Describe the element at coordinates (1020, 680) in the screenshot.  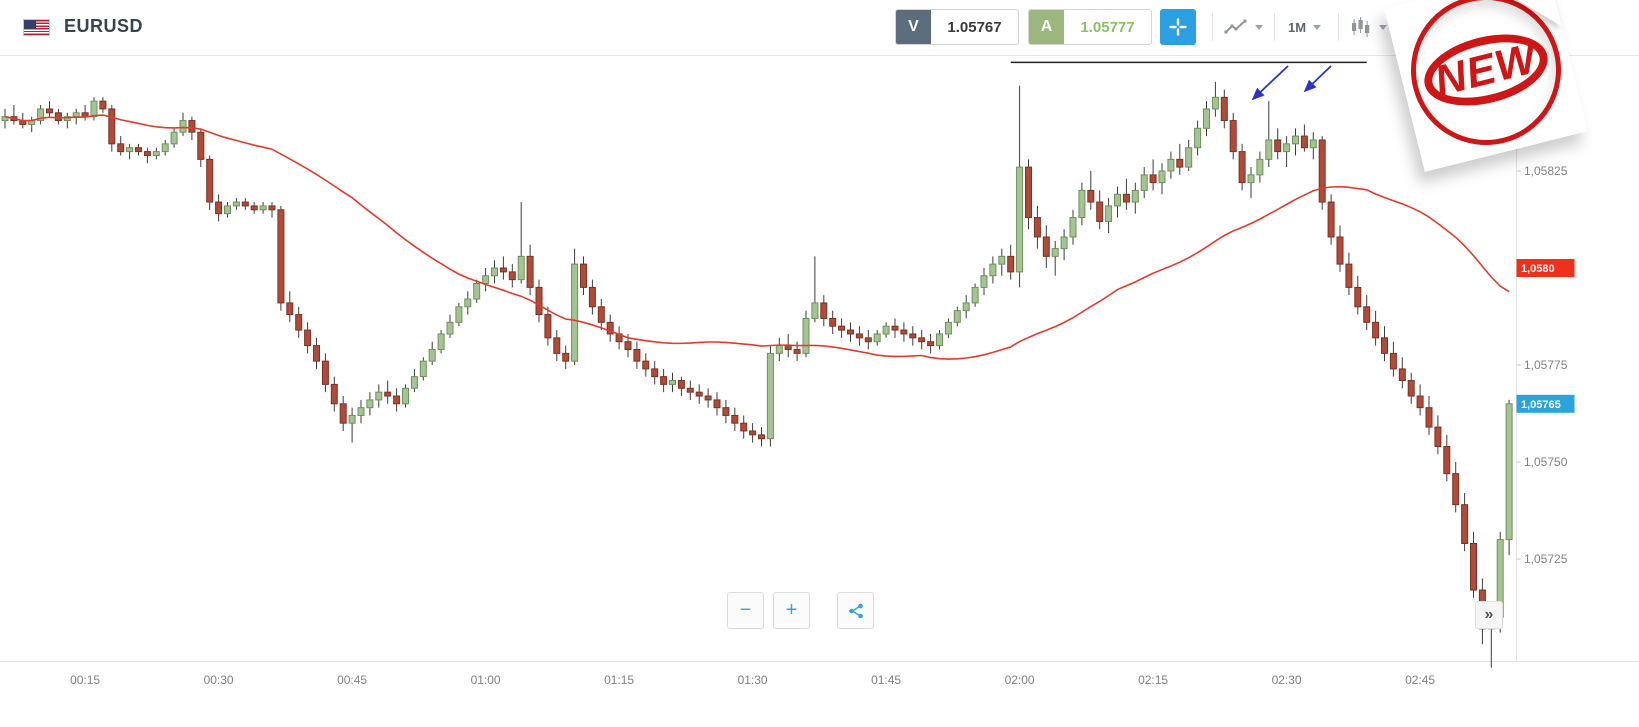
I see `svg-text: 02:00` at that location.